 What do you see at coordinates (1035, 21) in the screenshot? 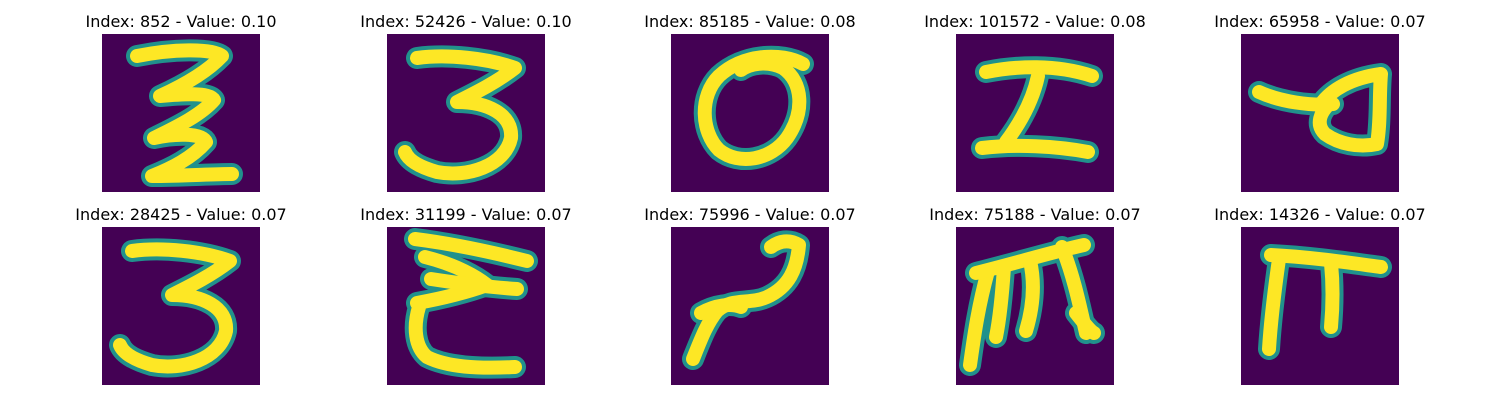
I see `panel-title: Index: 101572 - Value: 0.08` at bounding box center [1035, 21].